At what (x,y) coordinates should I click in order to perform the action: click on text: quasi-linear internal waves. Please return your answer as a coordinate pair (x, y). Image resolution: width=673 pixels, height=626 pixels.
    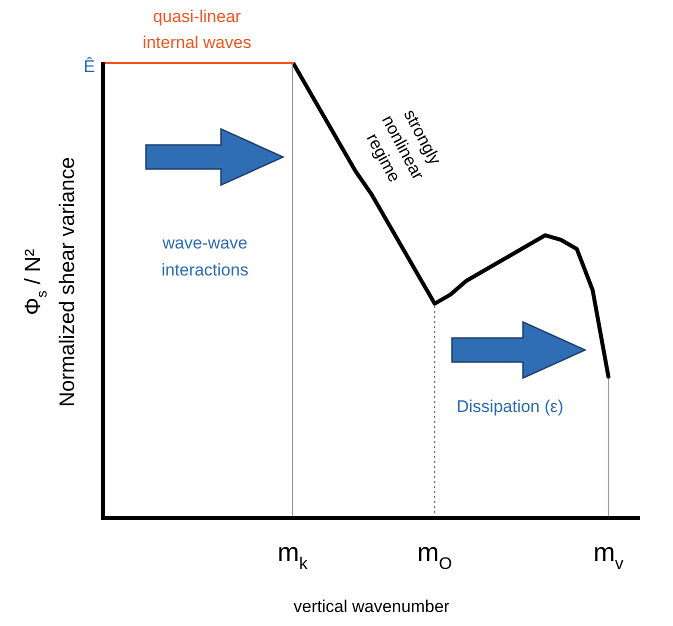
    Looking at the image, I should click on (197, 29).